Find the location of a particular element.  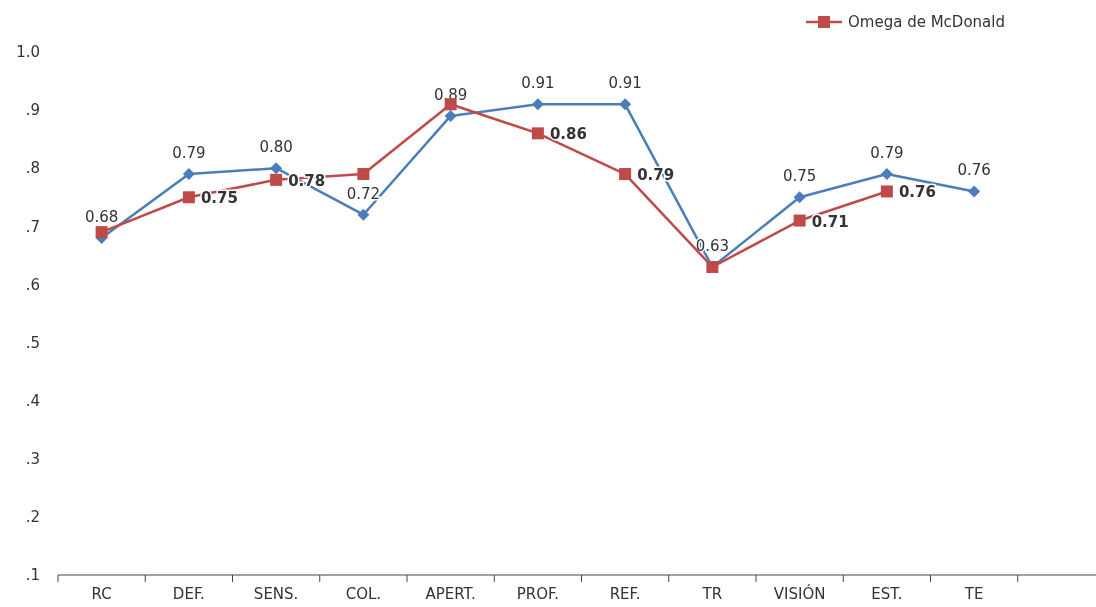

x-tick-label: SENS. is located at coordinates (276, 594).